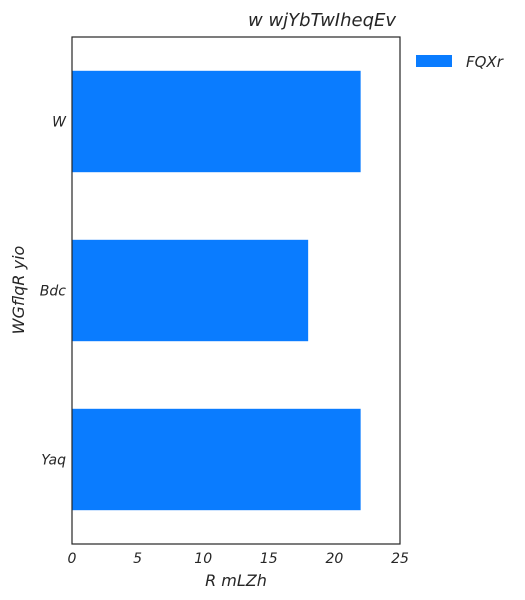 Image resolution: width=525 pixels, height=600 pixels. Describe the element at coordinates (238, 559) in the screenshot. I see `x-tick-labels: 0 5 10 15 20 25` at that location.